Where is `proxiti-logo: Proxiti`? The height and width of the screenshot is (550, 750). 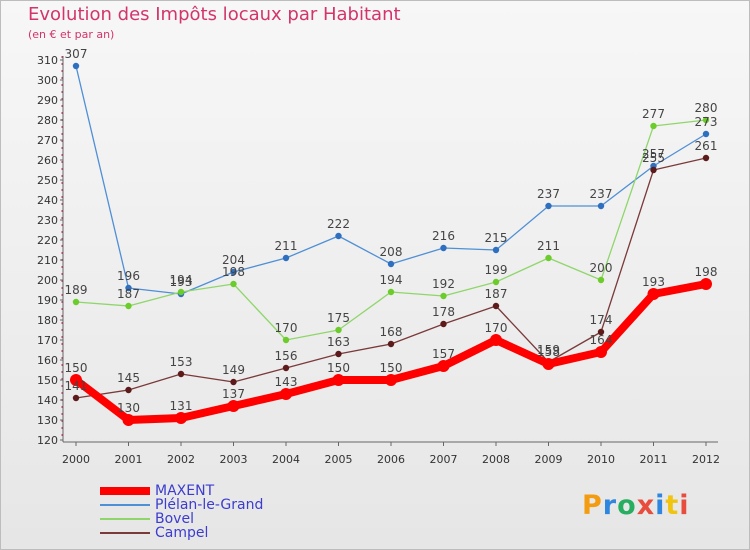 proxiti-logo: Proxiti is located at coordinates (636, 505).